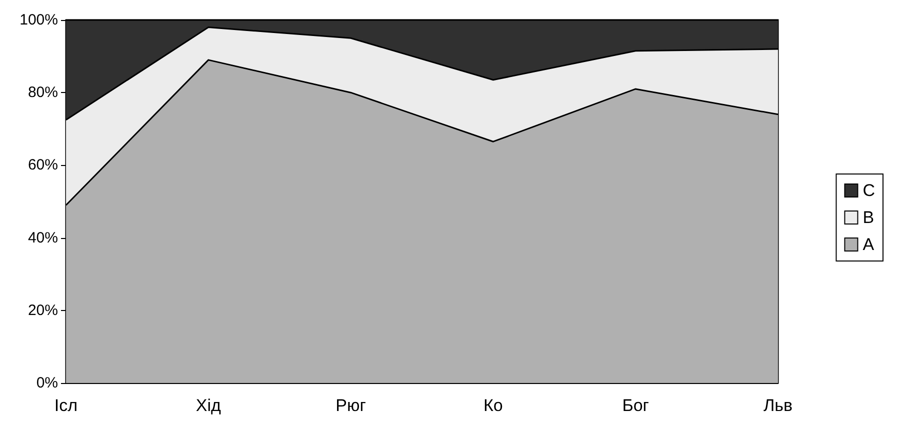 This screenshot has width=901, height=435. Describe the element at coordinates (869, 190) in the screenshot. I see `legend-label: C` at that location.